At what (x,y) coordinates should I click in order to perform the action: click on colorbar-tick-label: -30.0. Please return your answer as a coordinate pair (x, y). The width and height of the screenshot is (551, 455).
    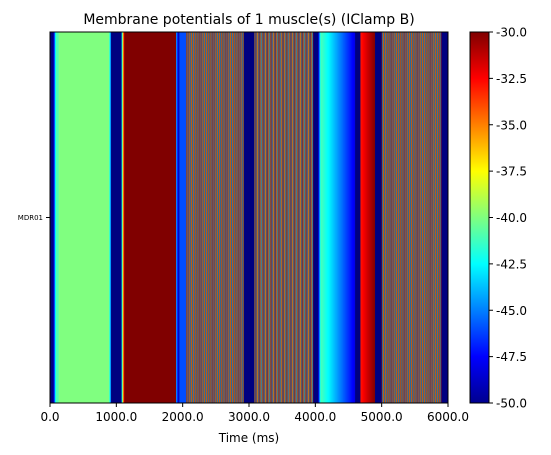
    Looking at the image, I should click on (511, 33).